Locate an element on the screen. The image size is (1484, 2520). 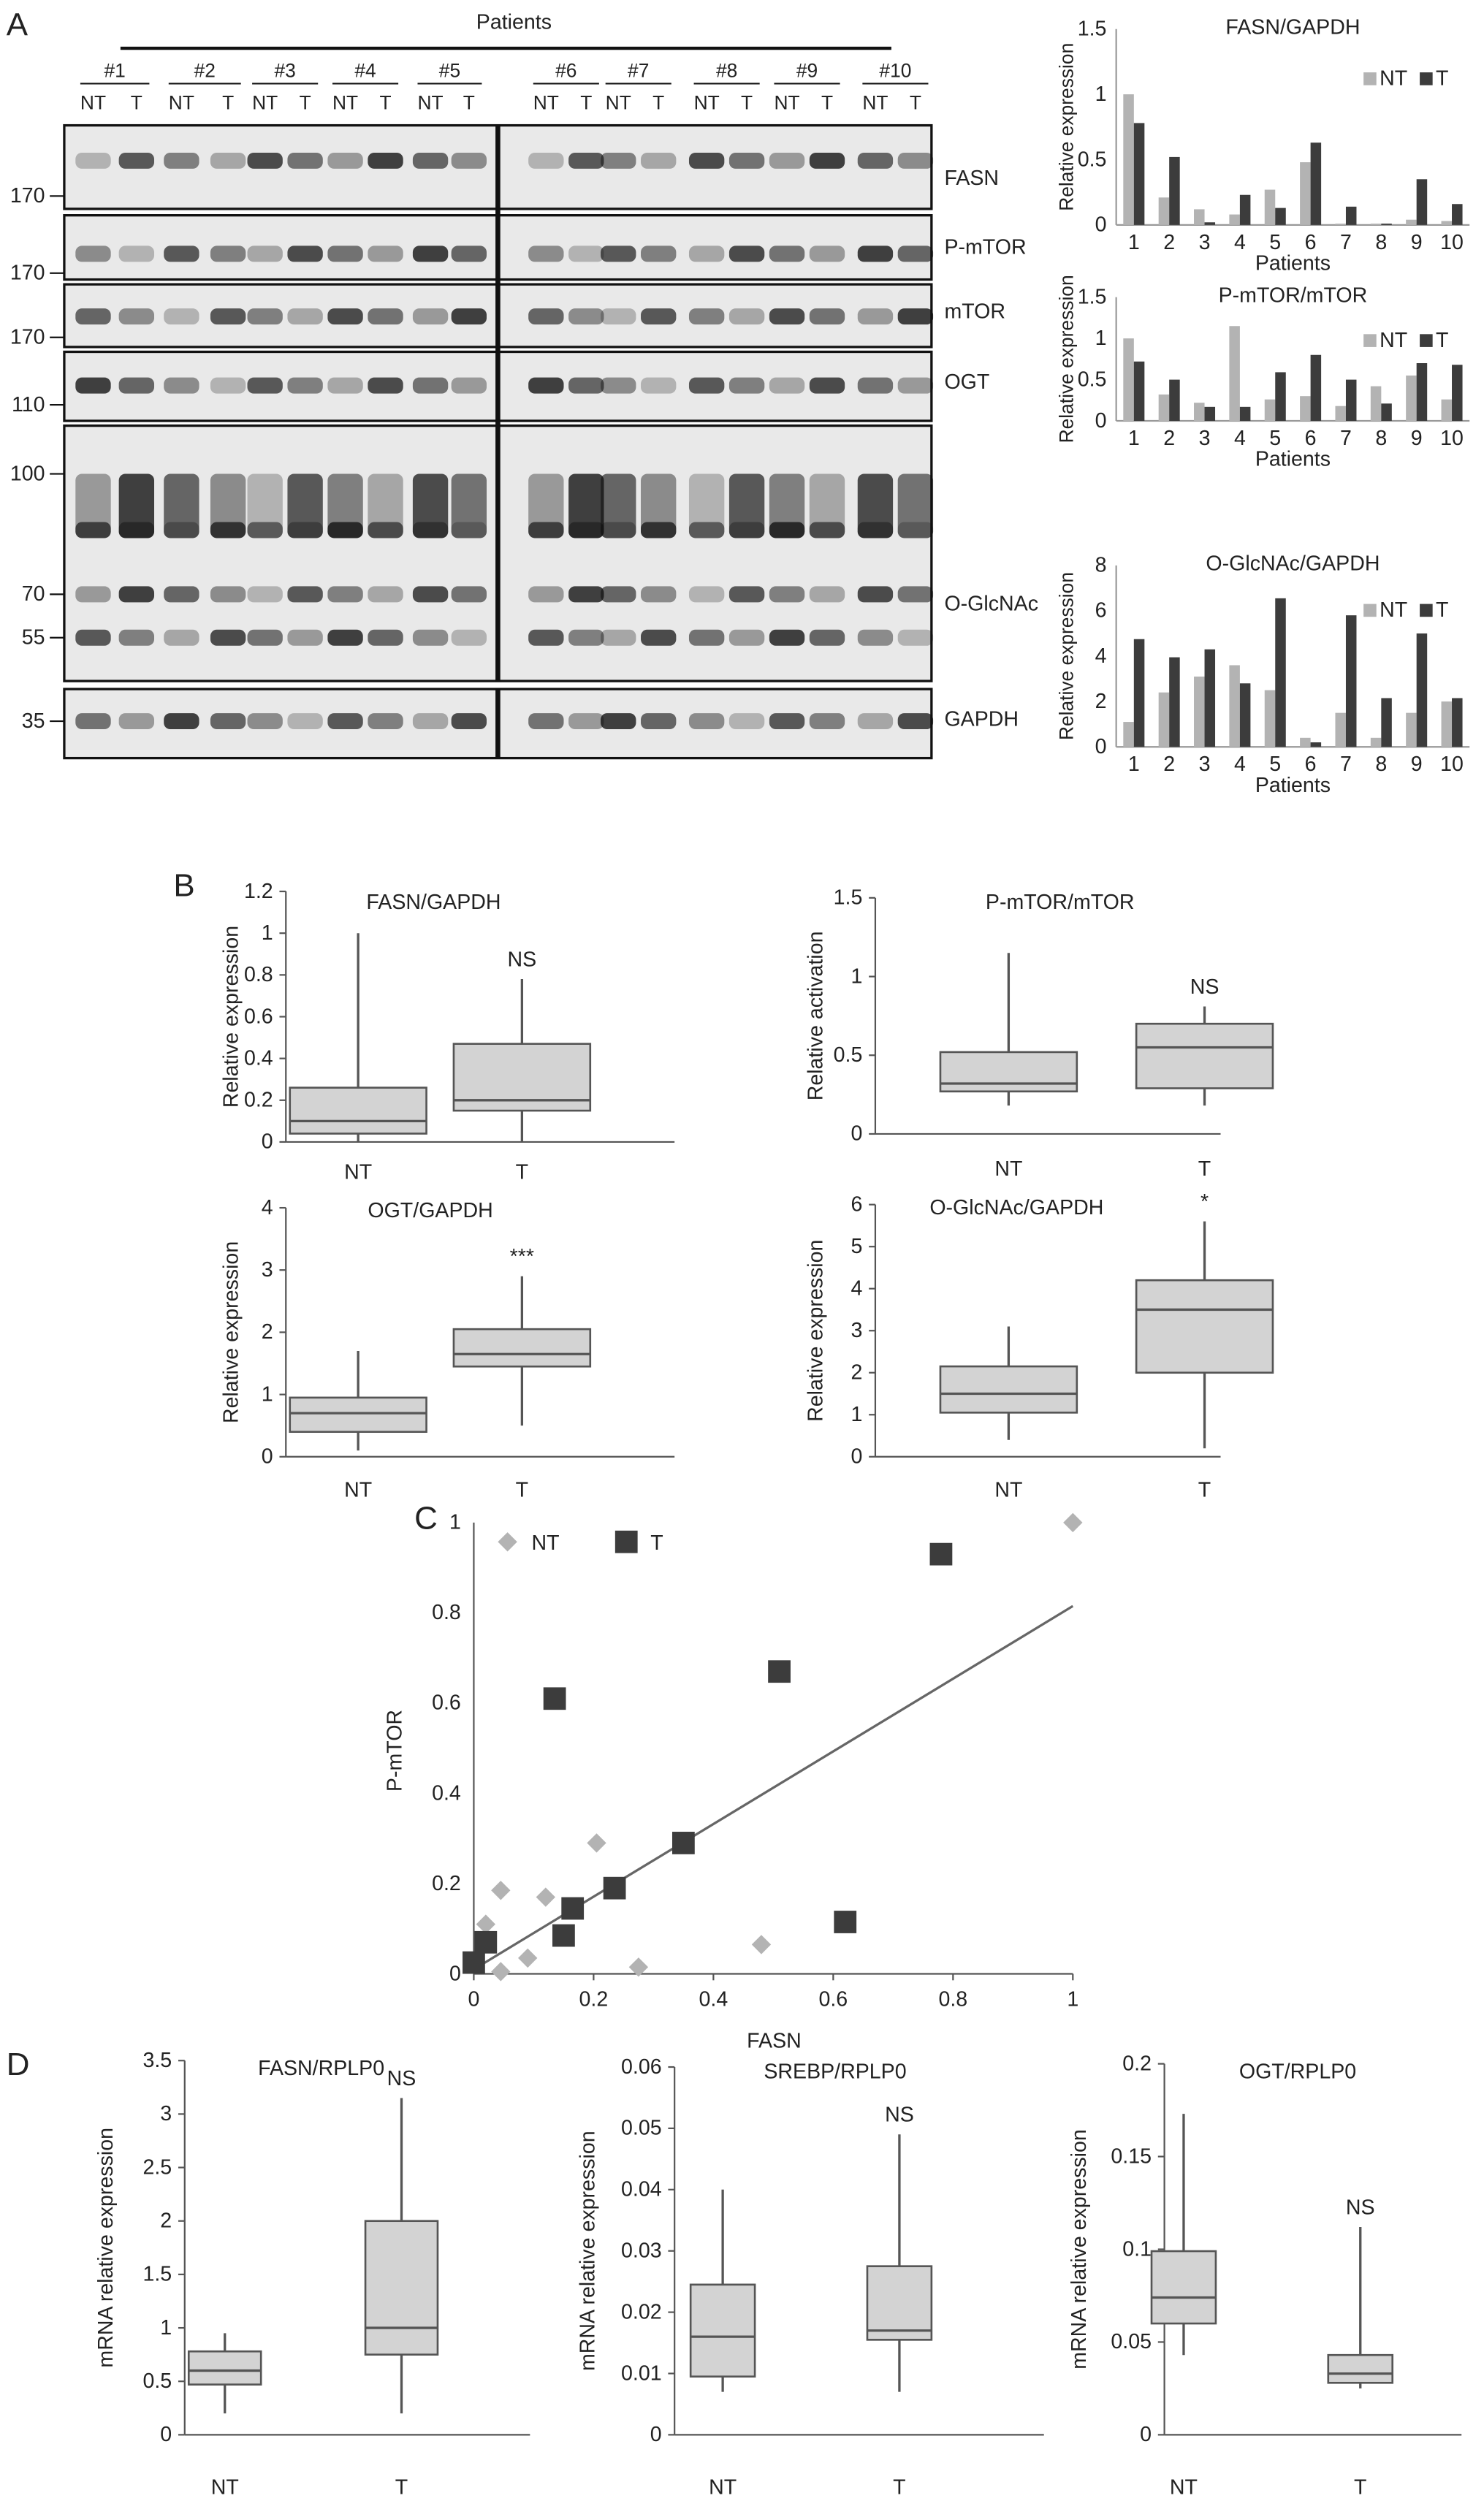
chart-title: OGT/GAPDH is located at coordinates (430, 1210).